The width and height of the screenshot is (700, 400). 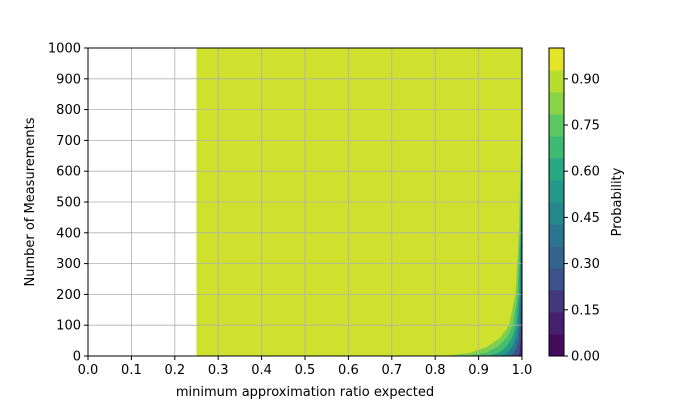 I want to click on y-axis-label: Number of Measurements, so click(x=30, y=201).